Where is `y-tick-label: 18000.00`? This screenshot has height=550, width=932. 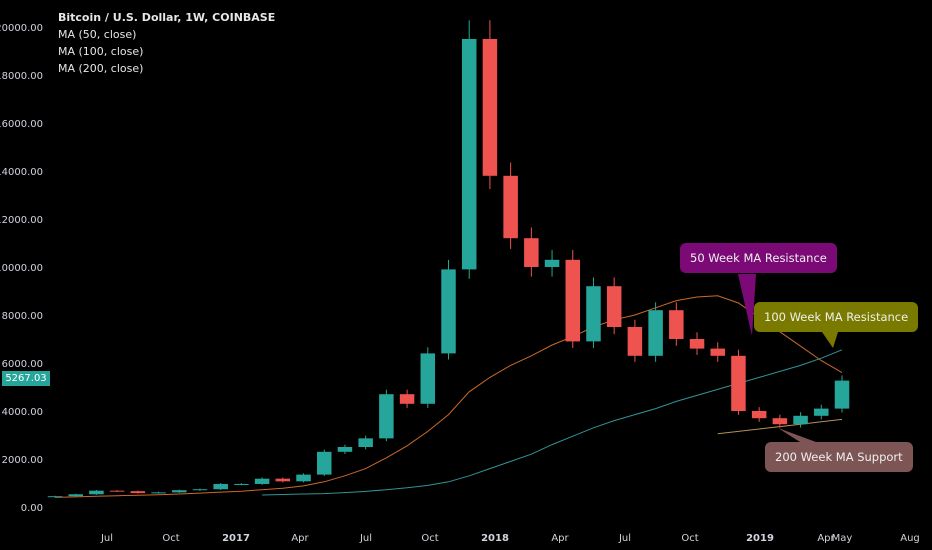 y-tick-label: 18000.00 is located at coordinates (21, 76).